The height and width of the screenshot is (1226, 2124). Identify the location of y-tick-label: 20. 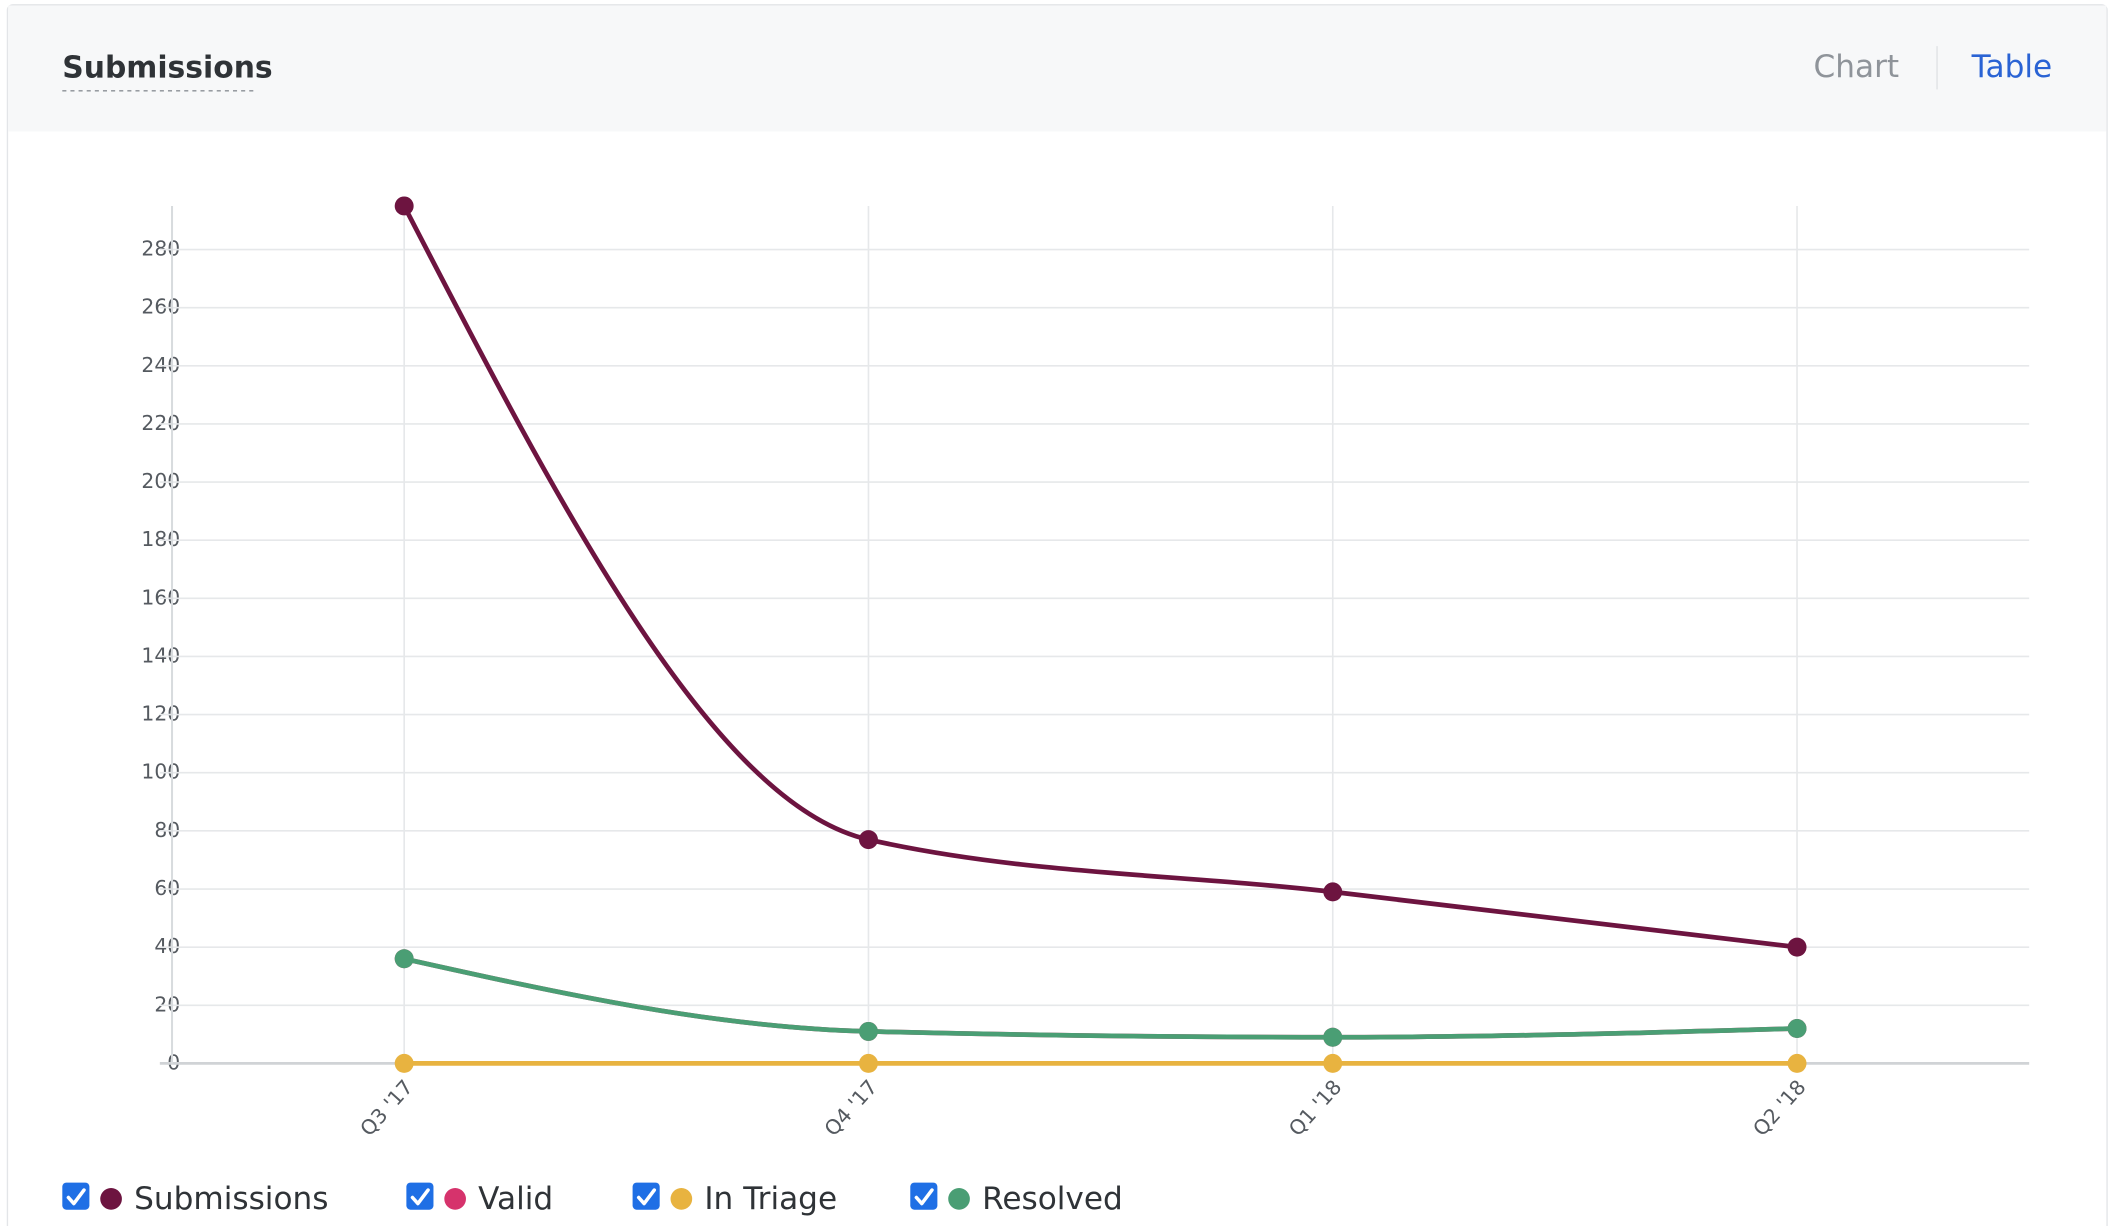
(167, 1004).